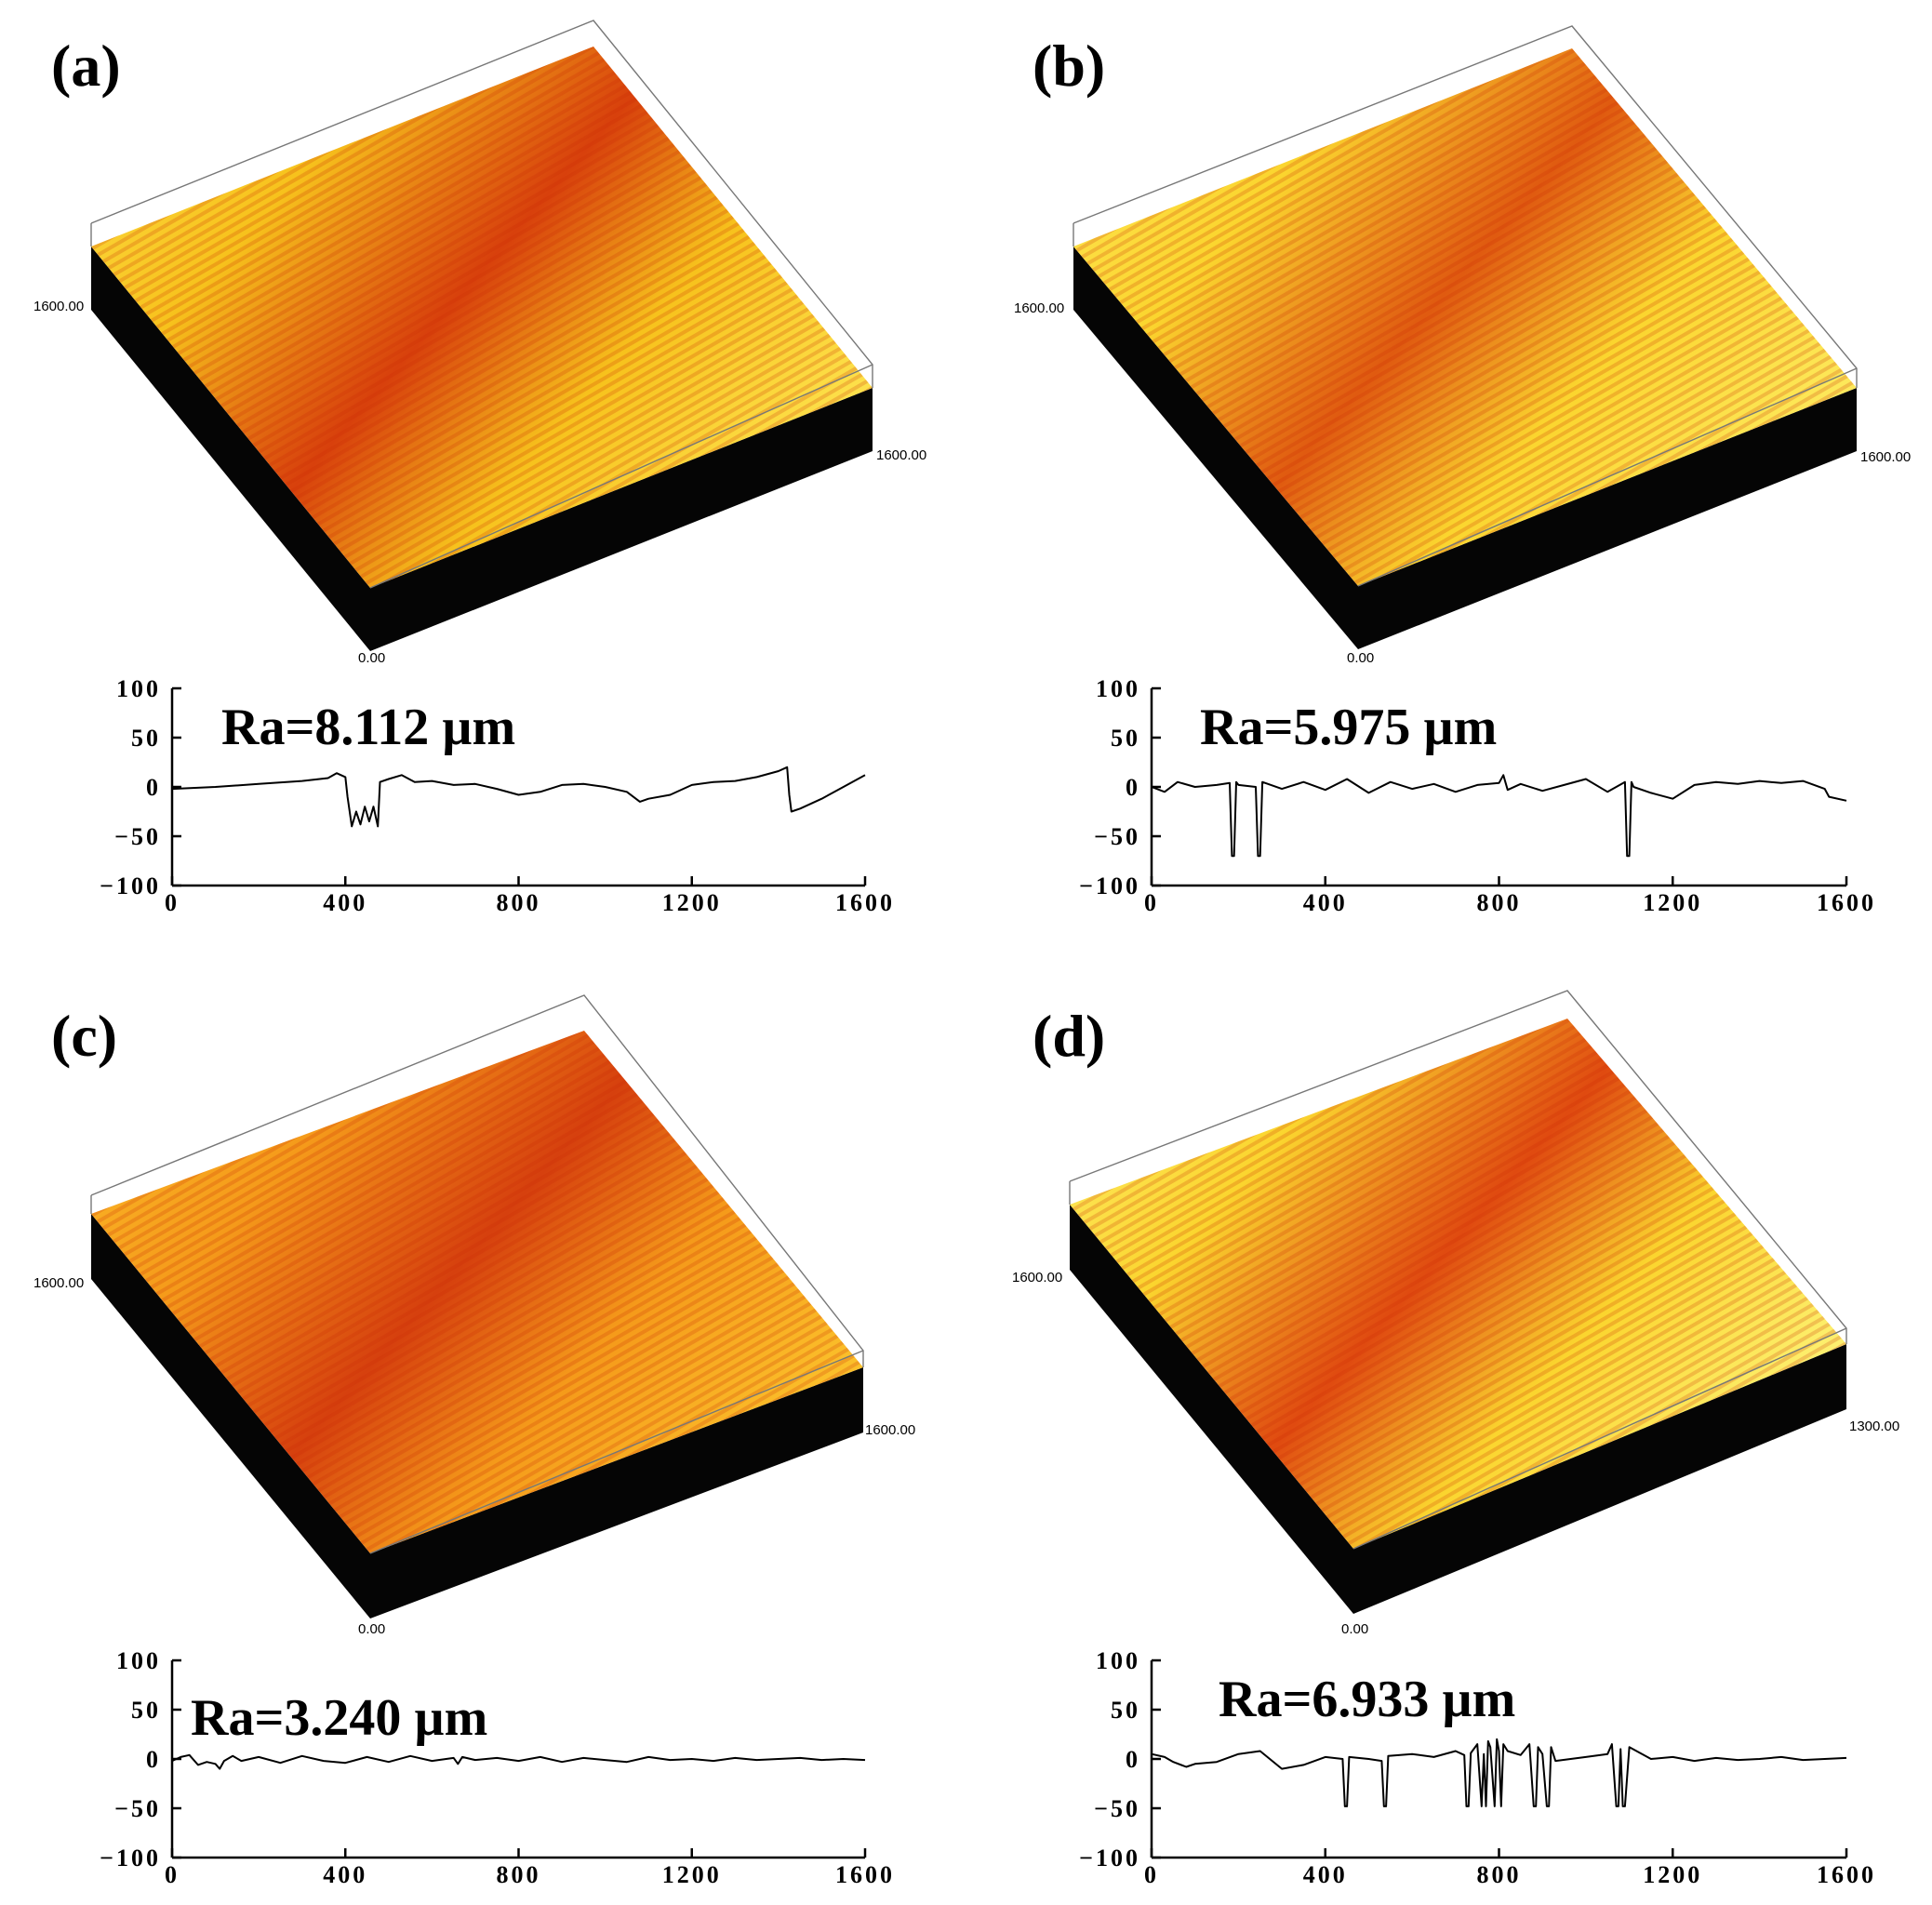 The width and height of the screenshot is (1932, 1905). Describe the element at coordinates (339, 1718) in the screenshot. I see `roughness-annotation: Ra=3.240 µm` at that location.